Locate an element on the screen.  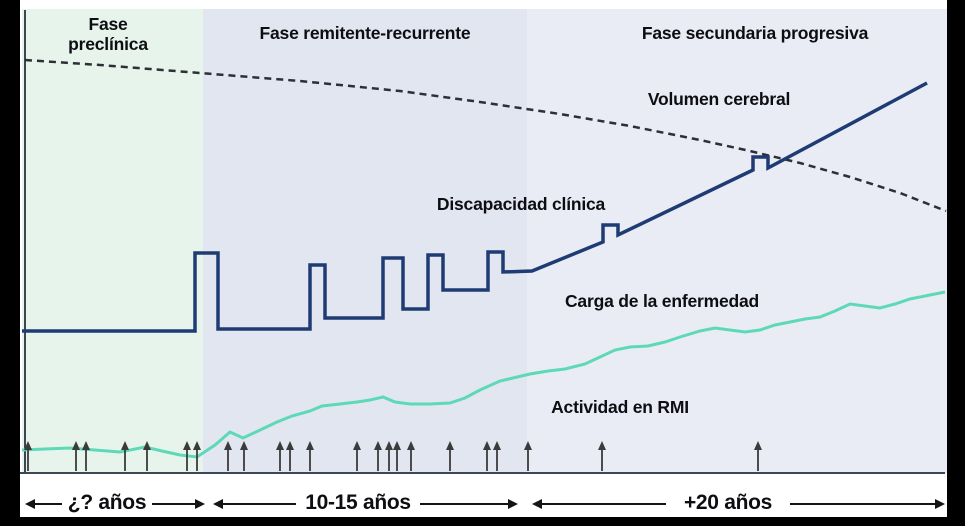
series-label-mri-activity: Actividad en RMI is located at coordinates (620, 406).